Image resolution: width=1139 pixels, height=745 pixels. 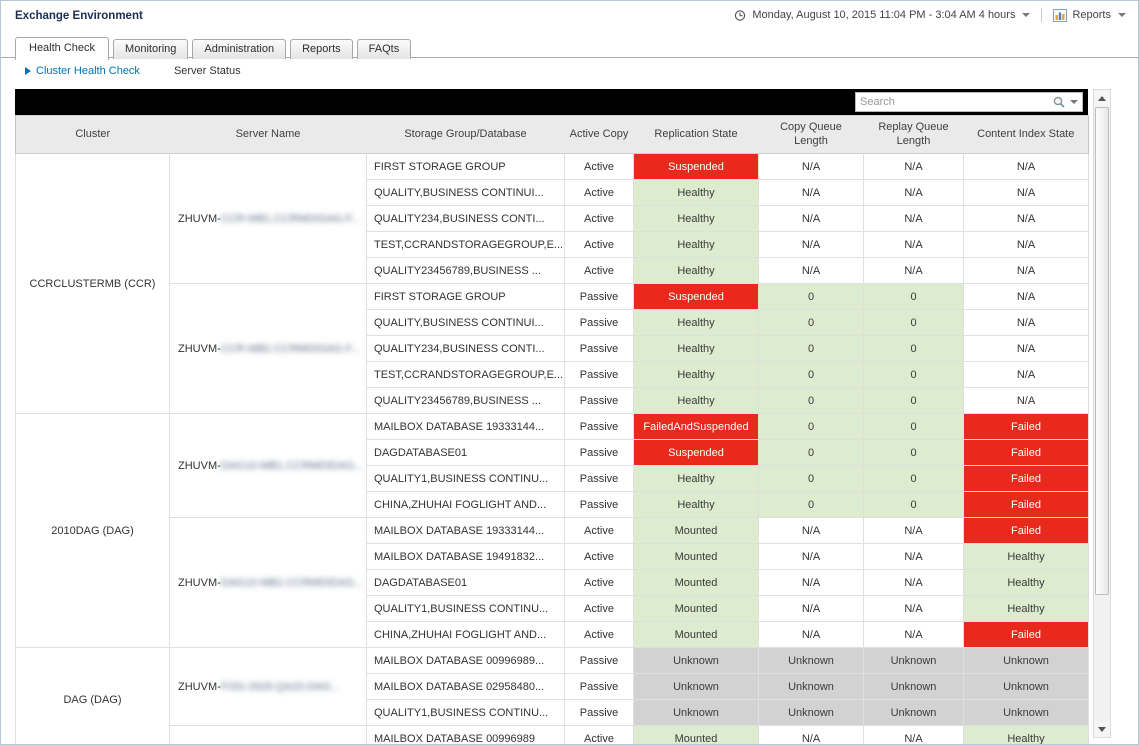 I want to click on tab-faqts: FAQts, so click(x=384, y=49).